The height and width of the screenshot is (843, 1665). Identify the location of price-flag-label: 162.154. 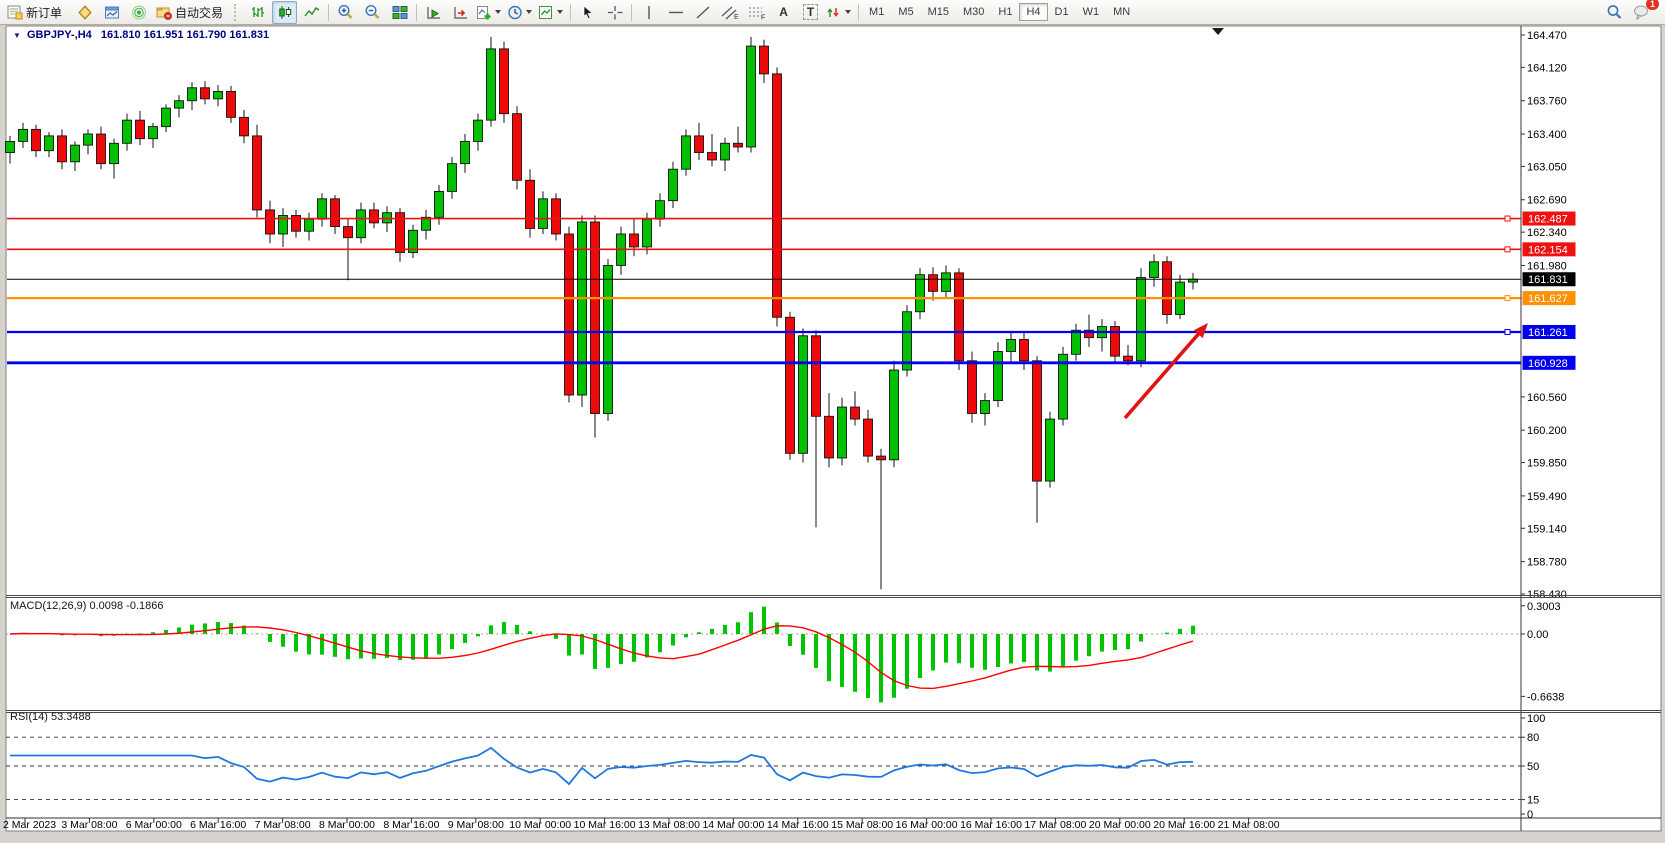
(1548, 250).